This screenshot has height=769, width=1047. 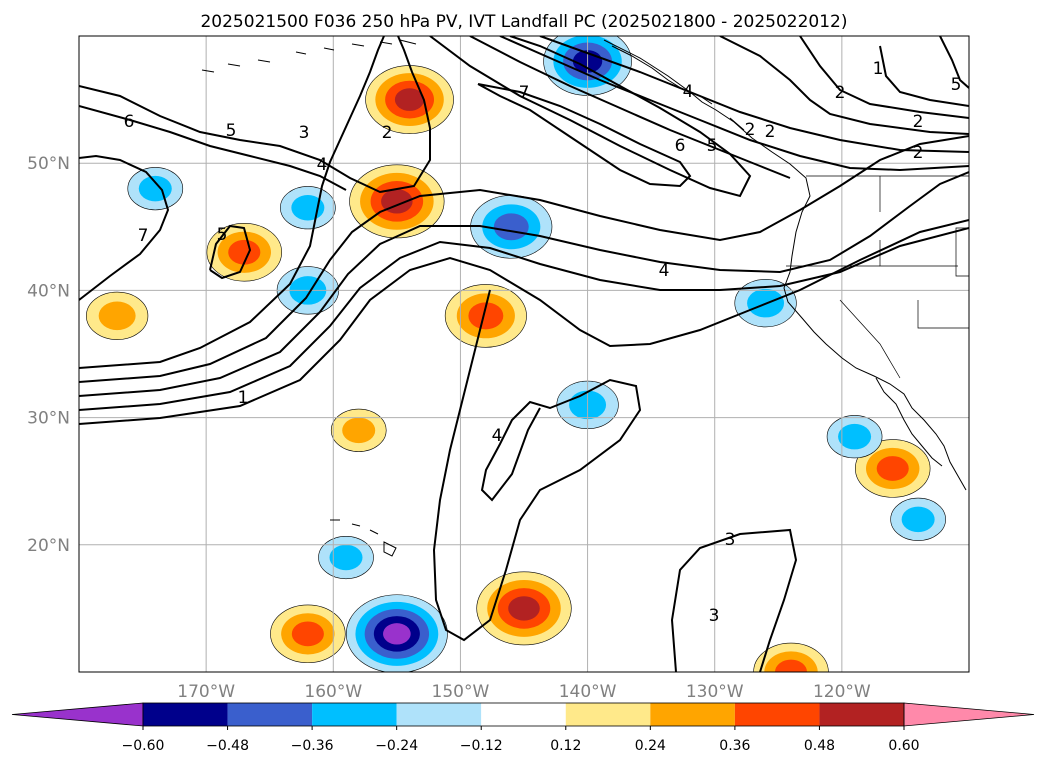 What do you see at coordinates (48, 164) in the screenshot?
I see `y-tick-label: 50°N` at bounding box center [48, 164].